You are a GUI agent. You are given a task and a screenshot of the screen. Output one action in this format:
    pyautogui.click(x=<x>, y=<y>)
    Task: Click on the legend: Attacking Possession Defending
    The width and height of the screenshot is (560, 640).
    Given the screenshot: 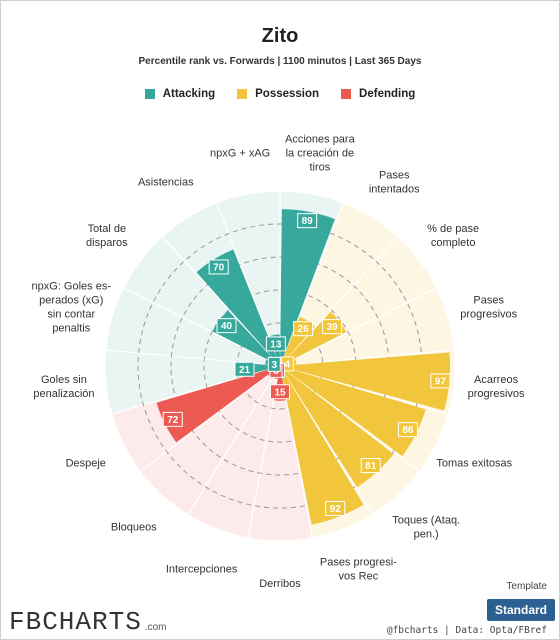 What is the action you would take?
    pyautogui.click(x=280, y=94)
    